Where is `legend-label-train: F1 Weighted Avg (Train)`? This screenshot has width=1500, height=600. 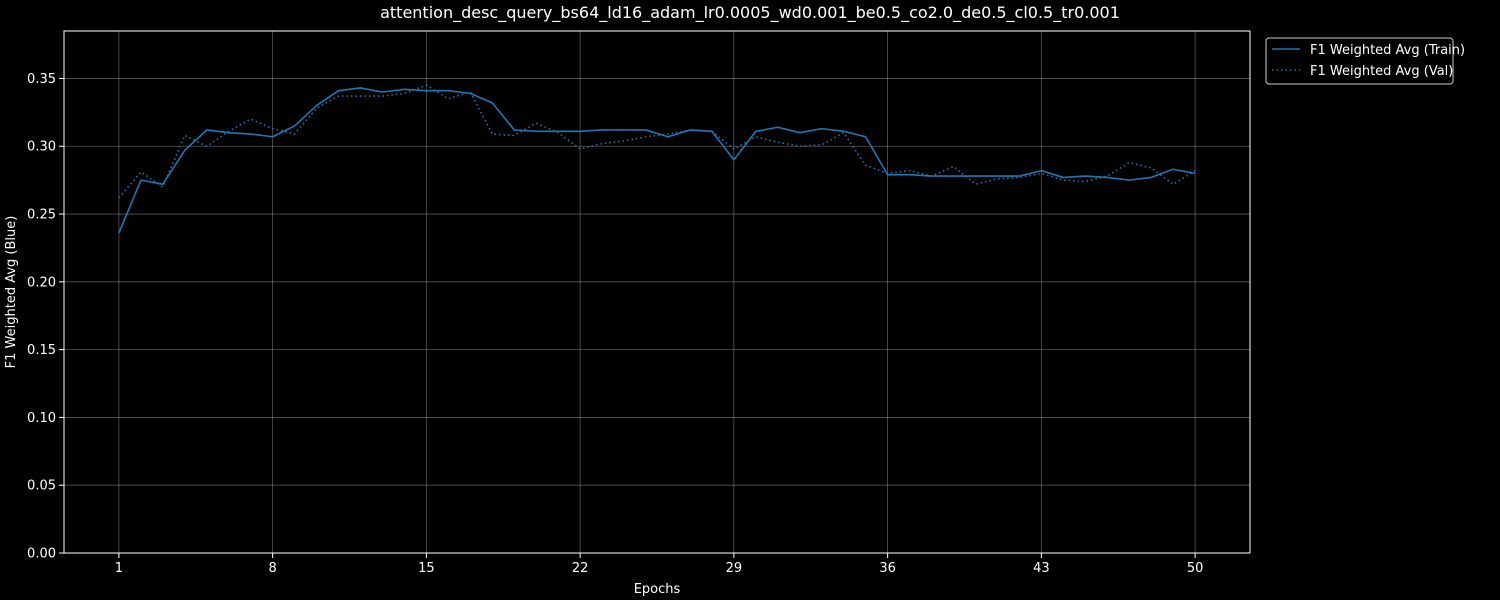 legend-label-train: F1 Weighted Avg (Train) is located at coordinates (1387, 50).